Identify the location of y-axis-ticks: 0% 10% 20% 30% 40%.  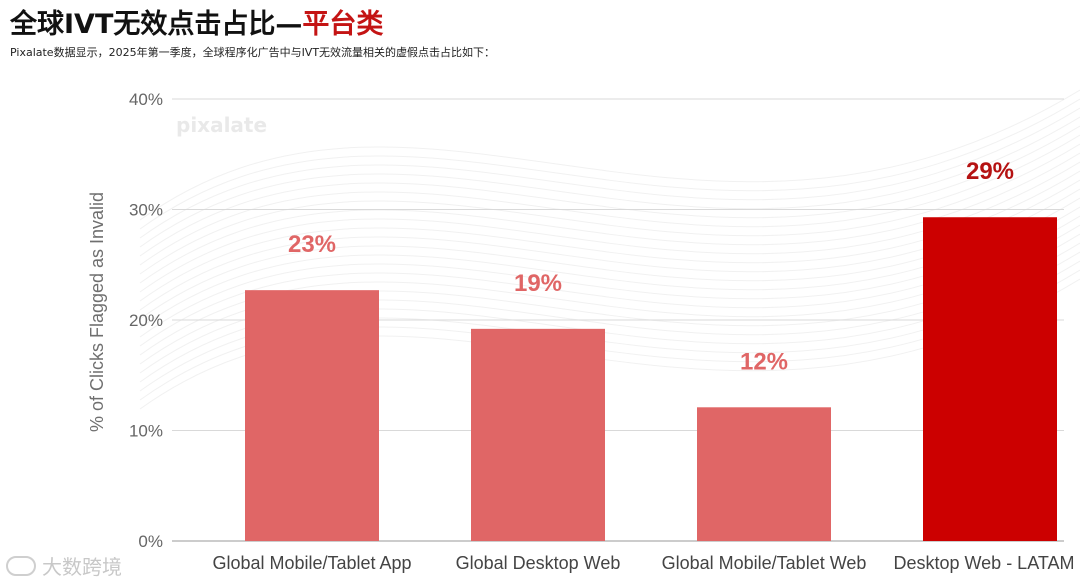
(146, 320).